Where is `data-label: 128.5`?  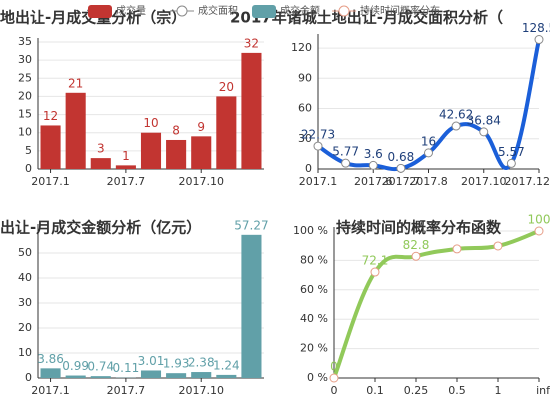
data-label: 128.5 is located at coordinates (536, 28).